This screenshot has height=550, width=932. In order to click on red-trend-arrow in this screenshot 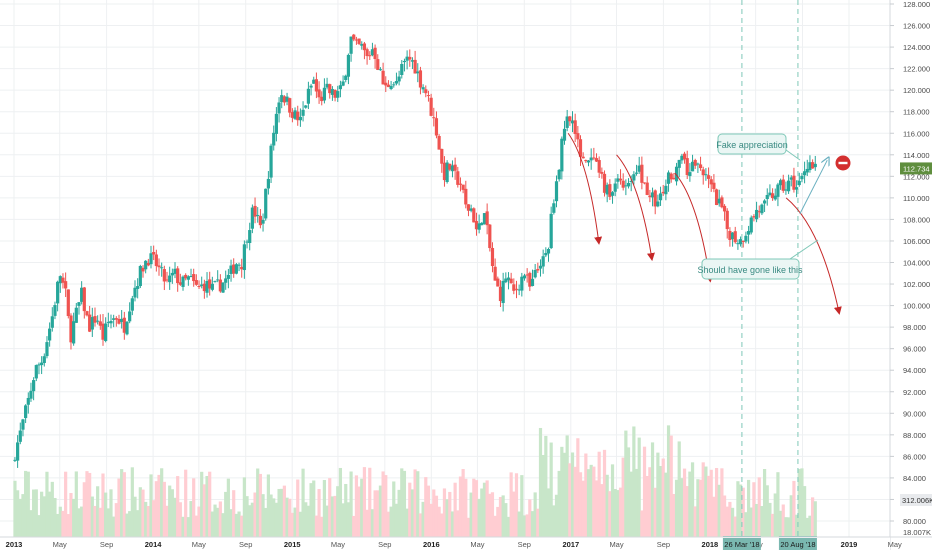, I will do `click(635, 208)`.